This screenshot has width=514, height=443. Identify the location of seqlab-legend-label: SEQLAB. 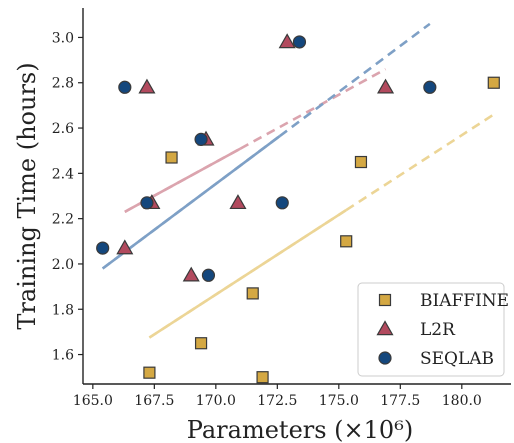
(457, 359).